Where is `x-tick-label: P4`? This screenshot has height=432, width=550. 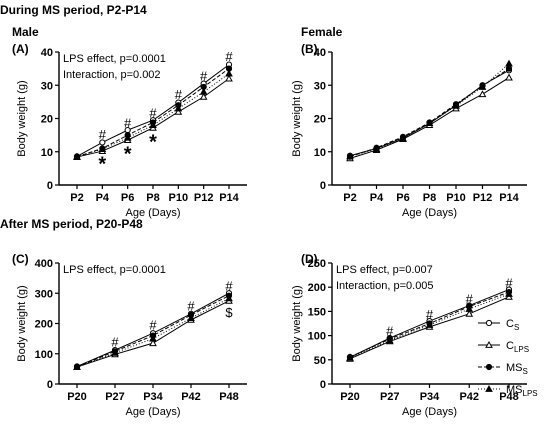 x-tick-label: P4 is located at coordinates (377, 198).